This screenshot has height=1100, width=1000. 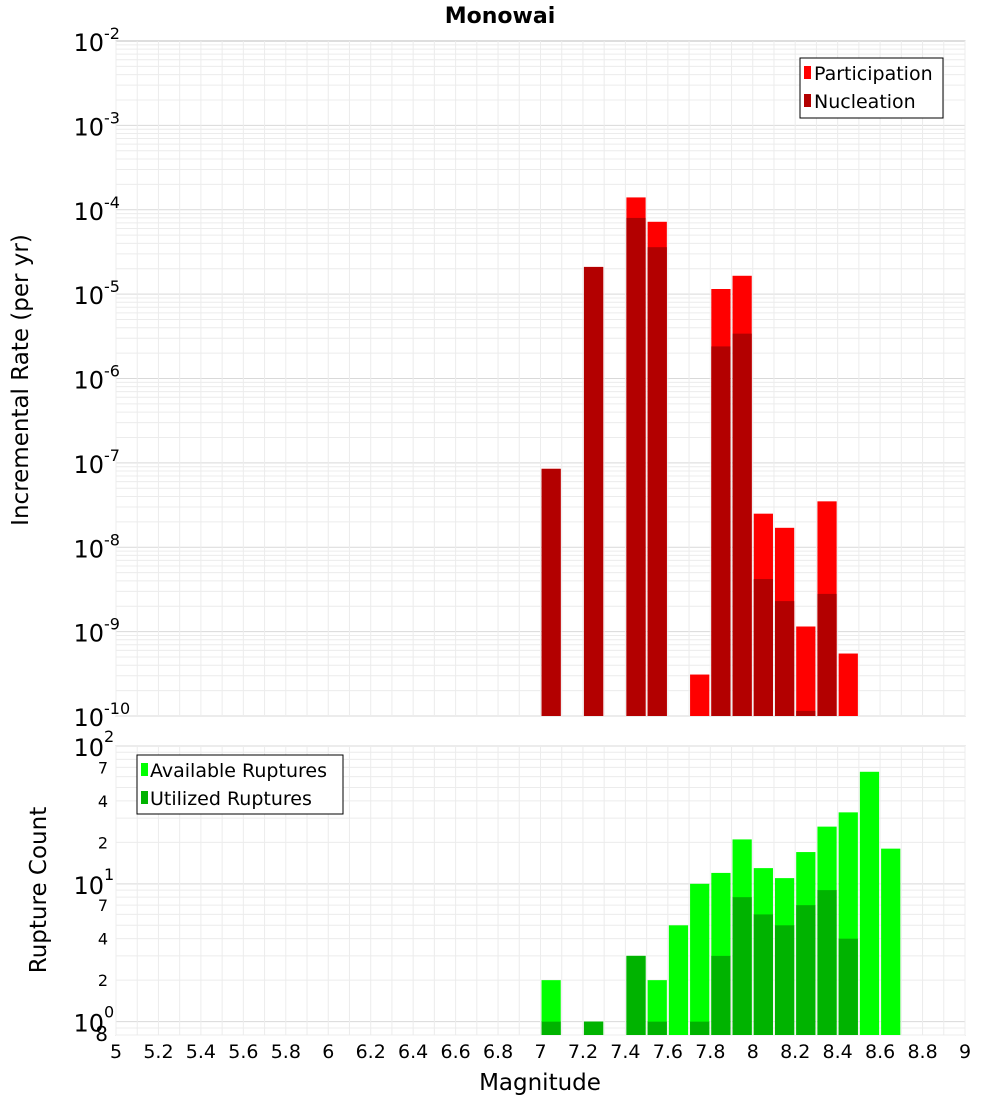 What do you see at coordinates (865, 102) in the screenshot?
I see `legend-label-nucleation: Nucleation` at bounding box center [865, 102].